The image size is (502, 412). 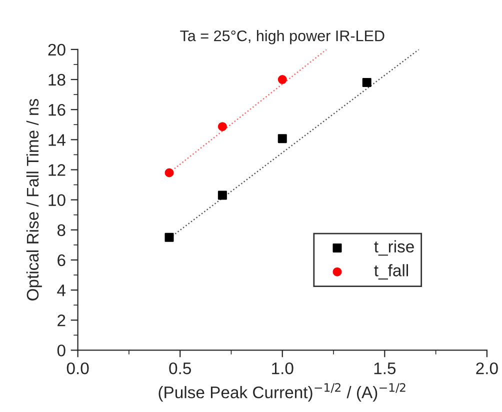 What do you see at coordinates (57, 50) in the screenshot?
I see `y-tick-label: 20` at bounding box center [57, 50].